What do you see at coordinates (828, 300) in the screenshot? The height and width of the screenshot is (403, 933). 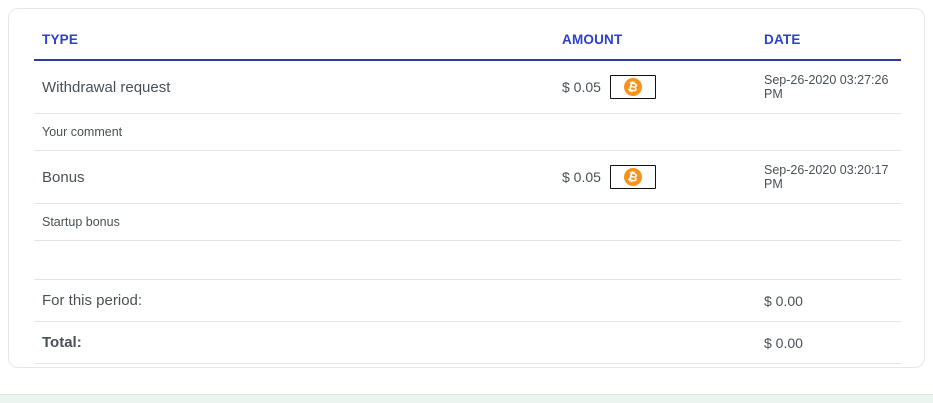 I see `period-value: $ 0.00` at bounding box center [828, 300].